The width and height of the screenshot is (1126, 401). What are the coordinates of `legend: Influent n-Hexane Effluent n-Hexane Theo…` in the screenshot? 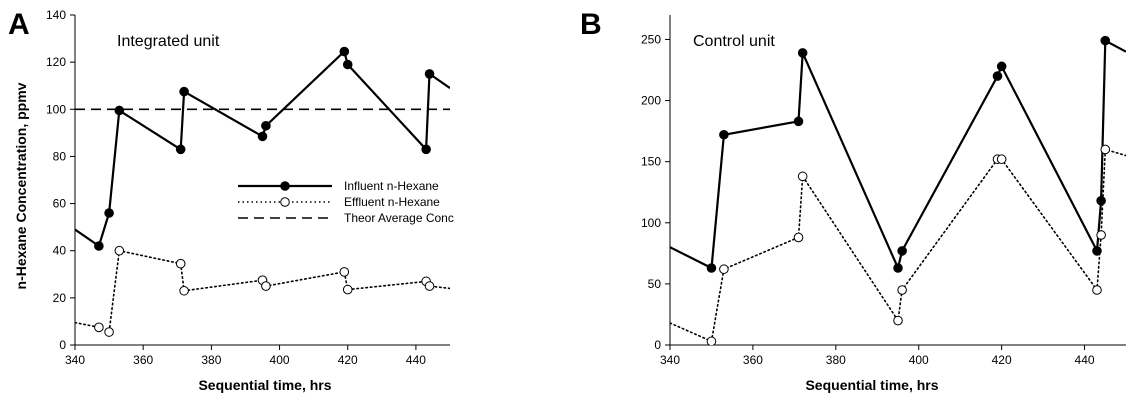 It's located at (346, 202).